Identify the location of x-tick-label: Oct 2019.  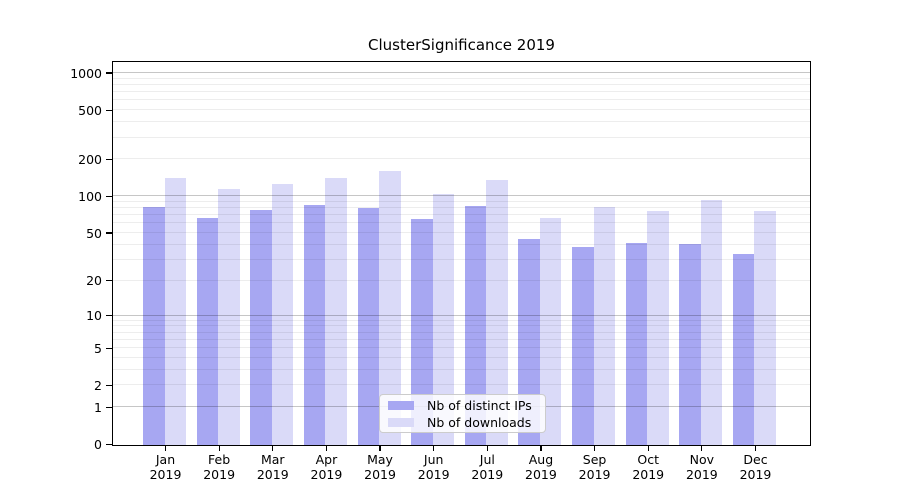
(648, 467).